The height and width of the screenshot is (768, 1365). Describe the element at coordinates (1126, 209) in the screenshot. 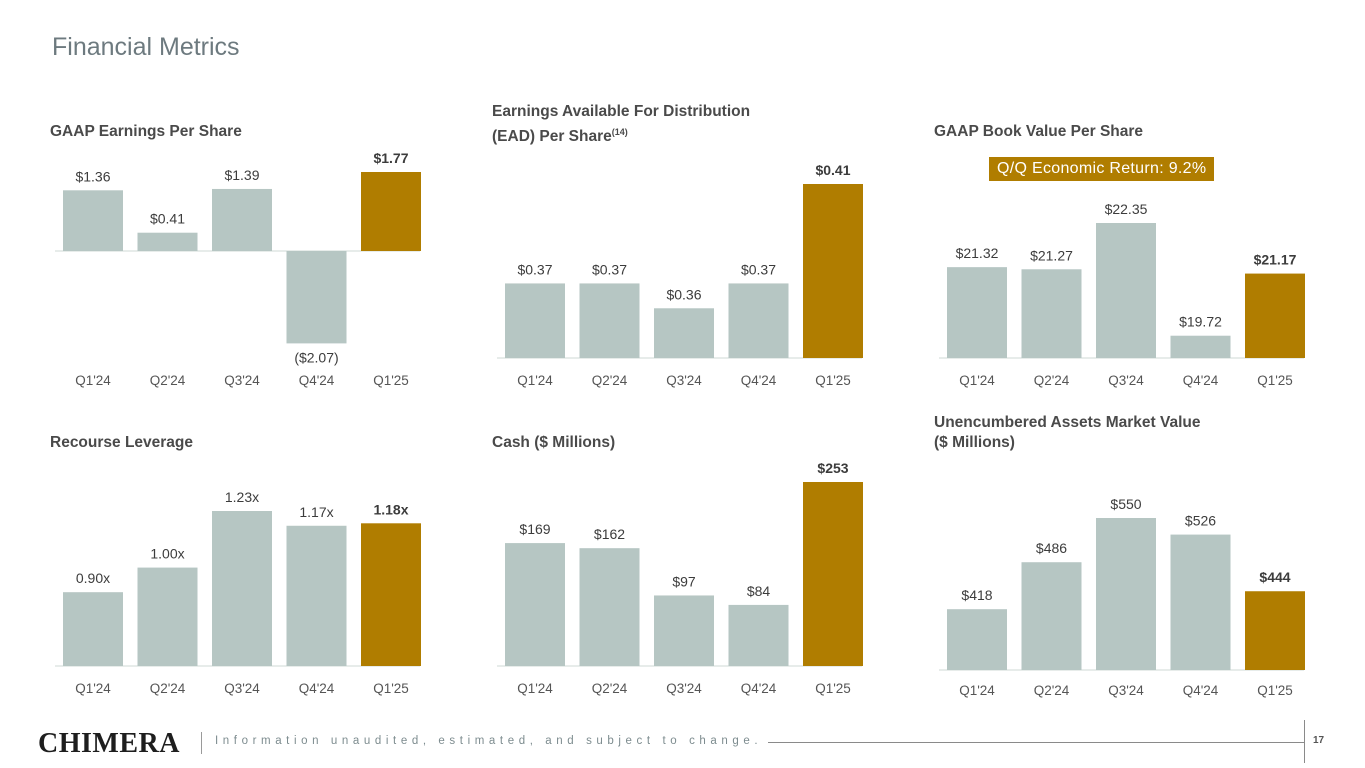

I see `data-label-bvps-2: $22.35` at that location.